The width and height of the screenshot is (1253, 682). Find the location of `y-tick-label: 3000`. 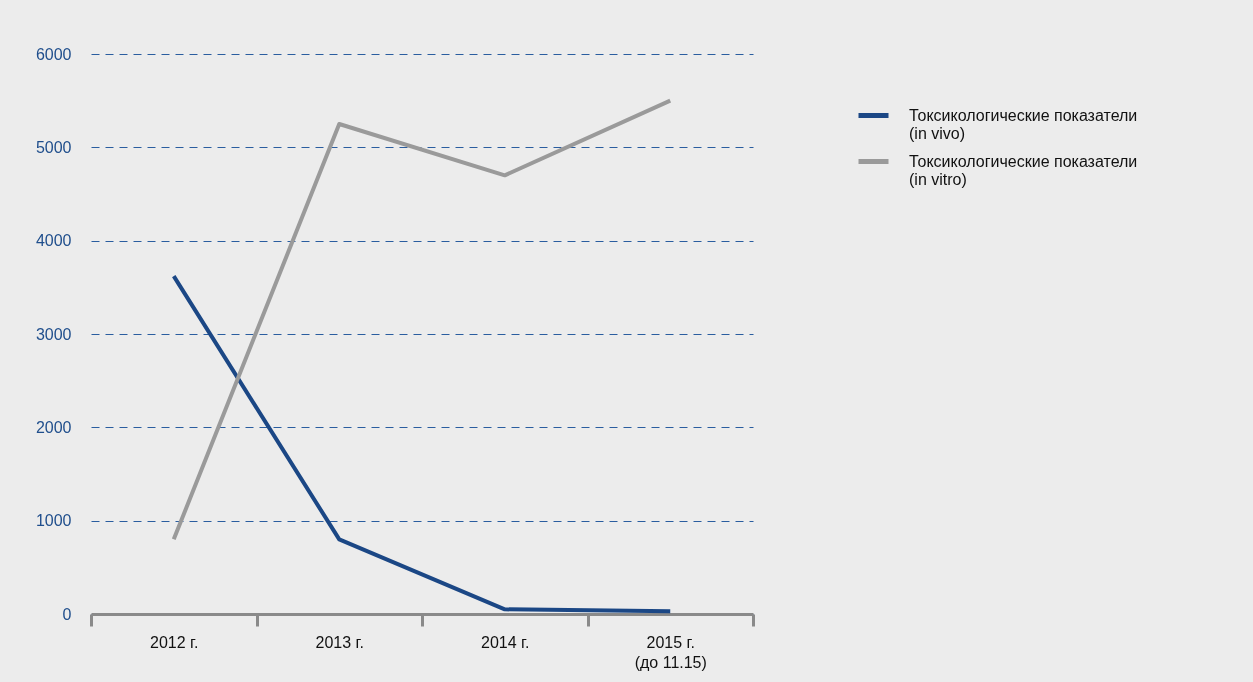

y-tick-label: 3000 is located at coordinates (53, 334).